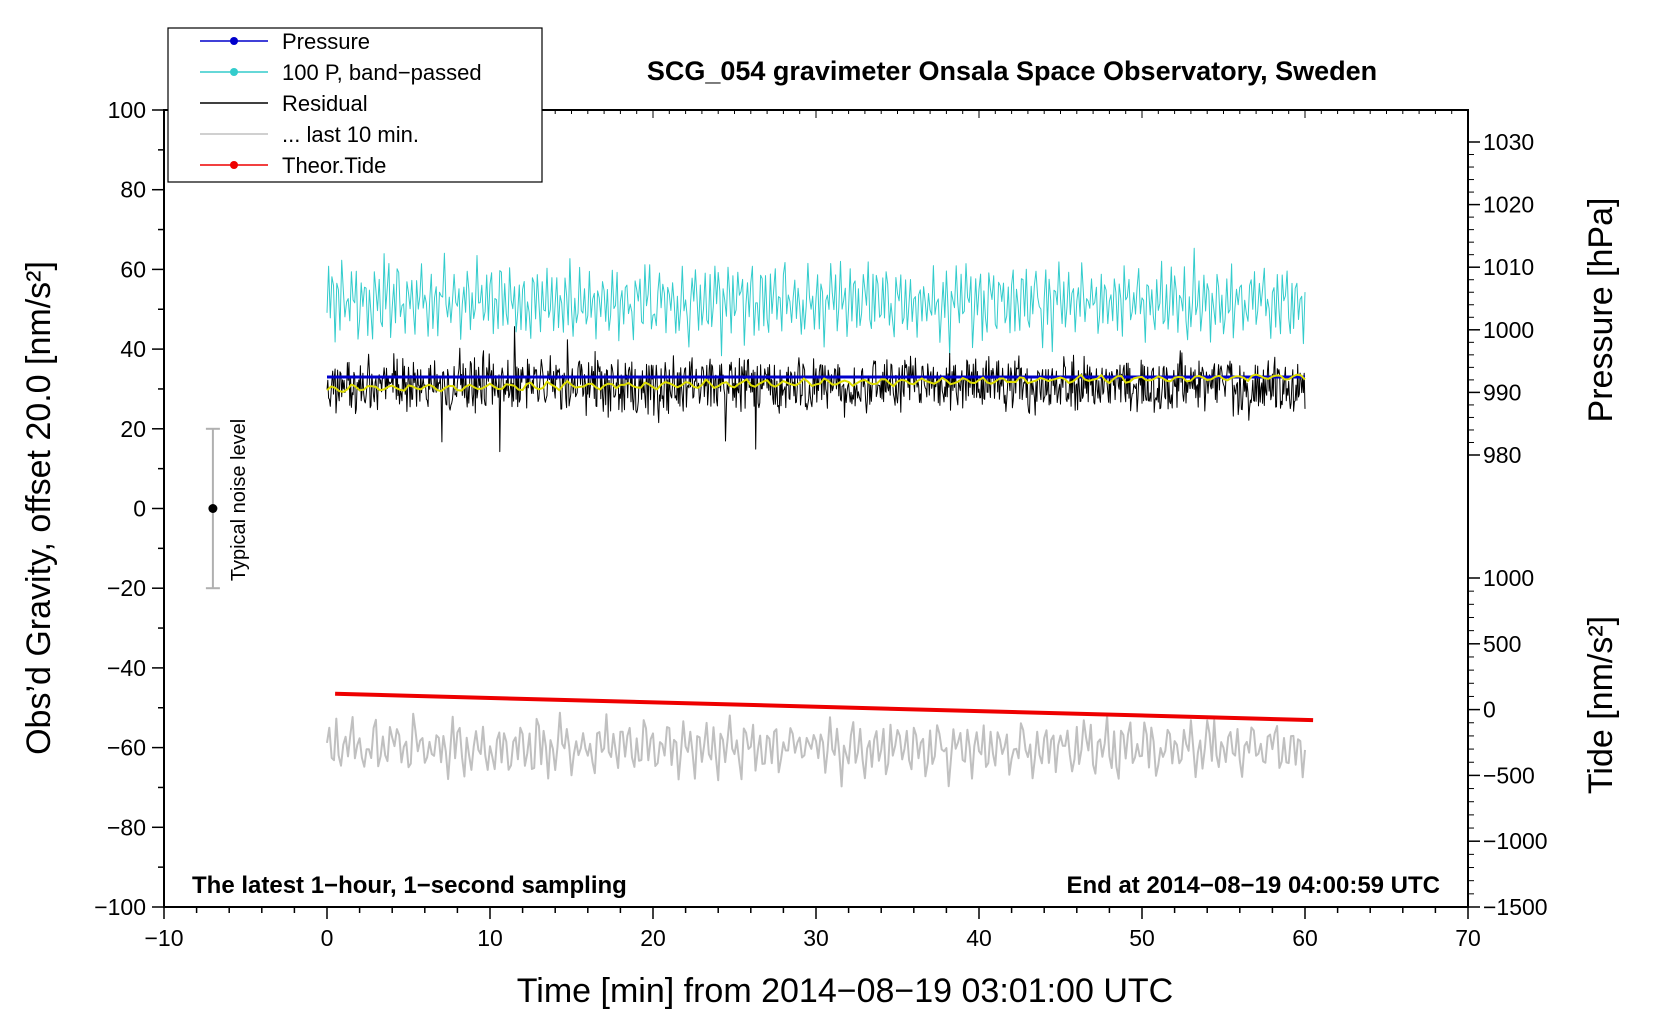  What do you see at coordinates (409, 885) in the screenshot?
I see `annotation-left: The latest 1−hour, 1−second sampling` at bounding box center [409, 885].